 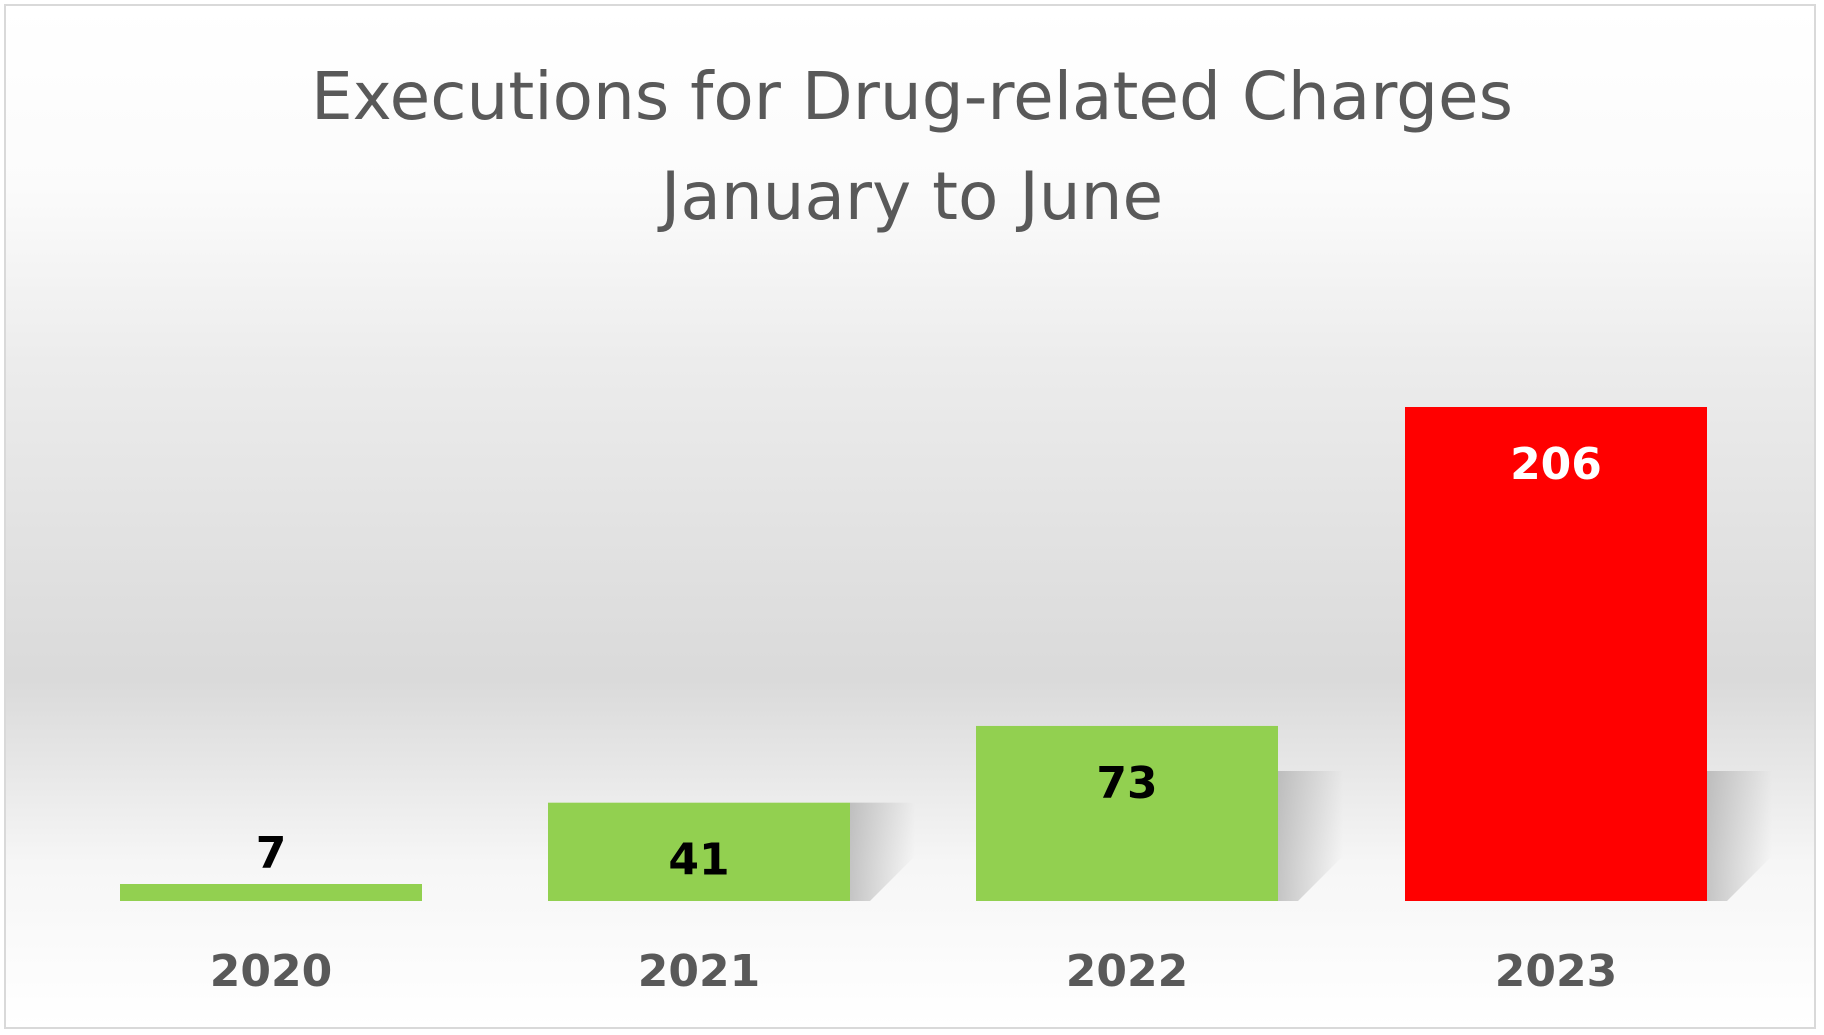 What do you see at coordinates (913, 971) in the screenshot?
I see `x-axis-ticks: 2020 2021 2022 2023` at bounding box center [913, 971].